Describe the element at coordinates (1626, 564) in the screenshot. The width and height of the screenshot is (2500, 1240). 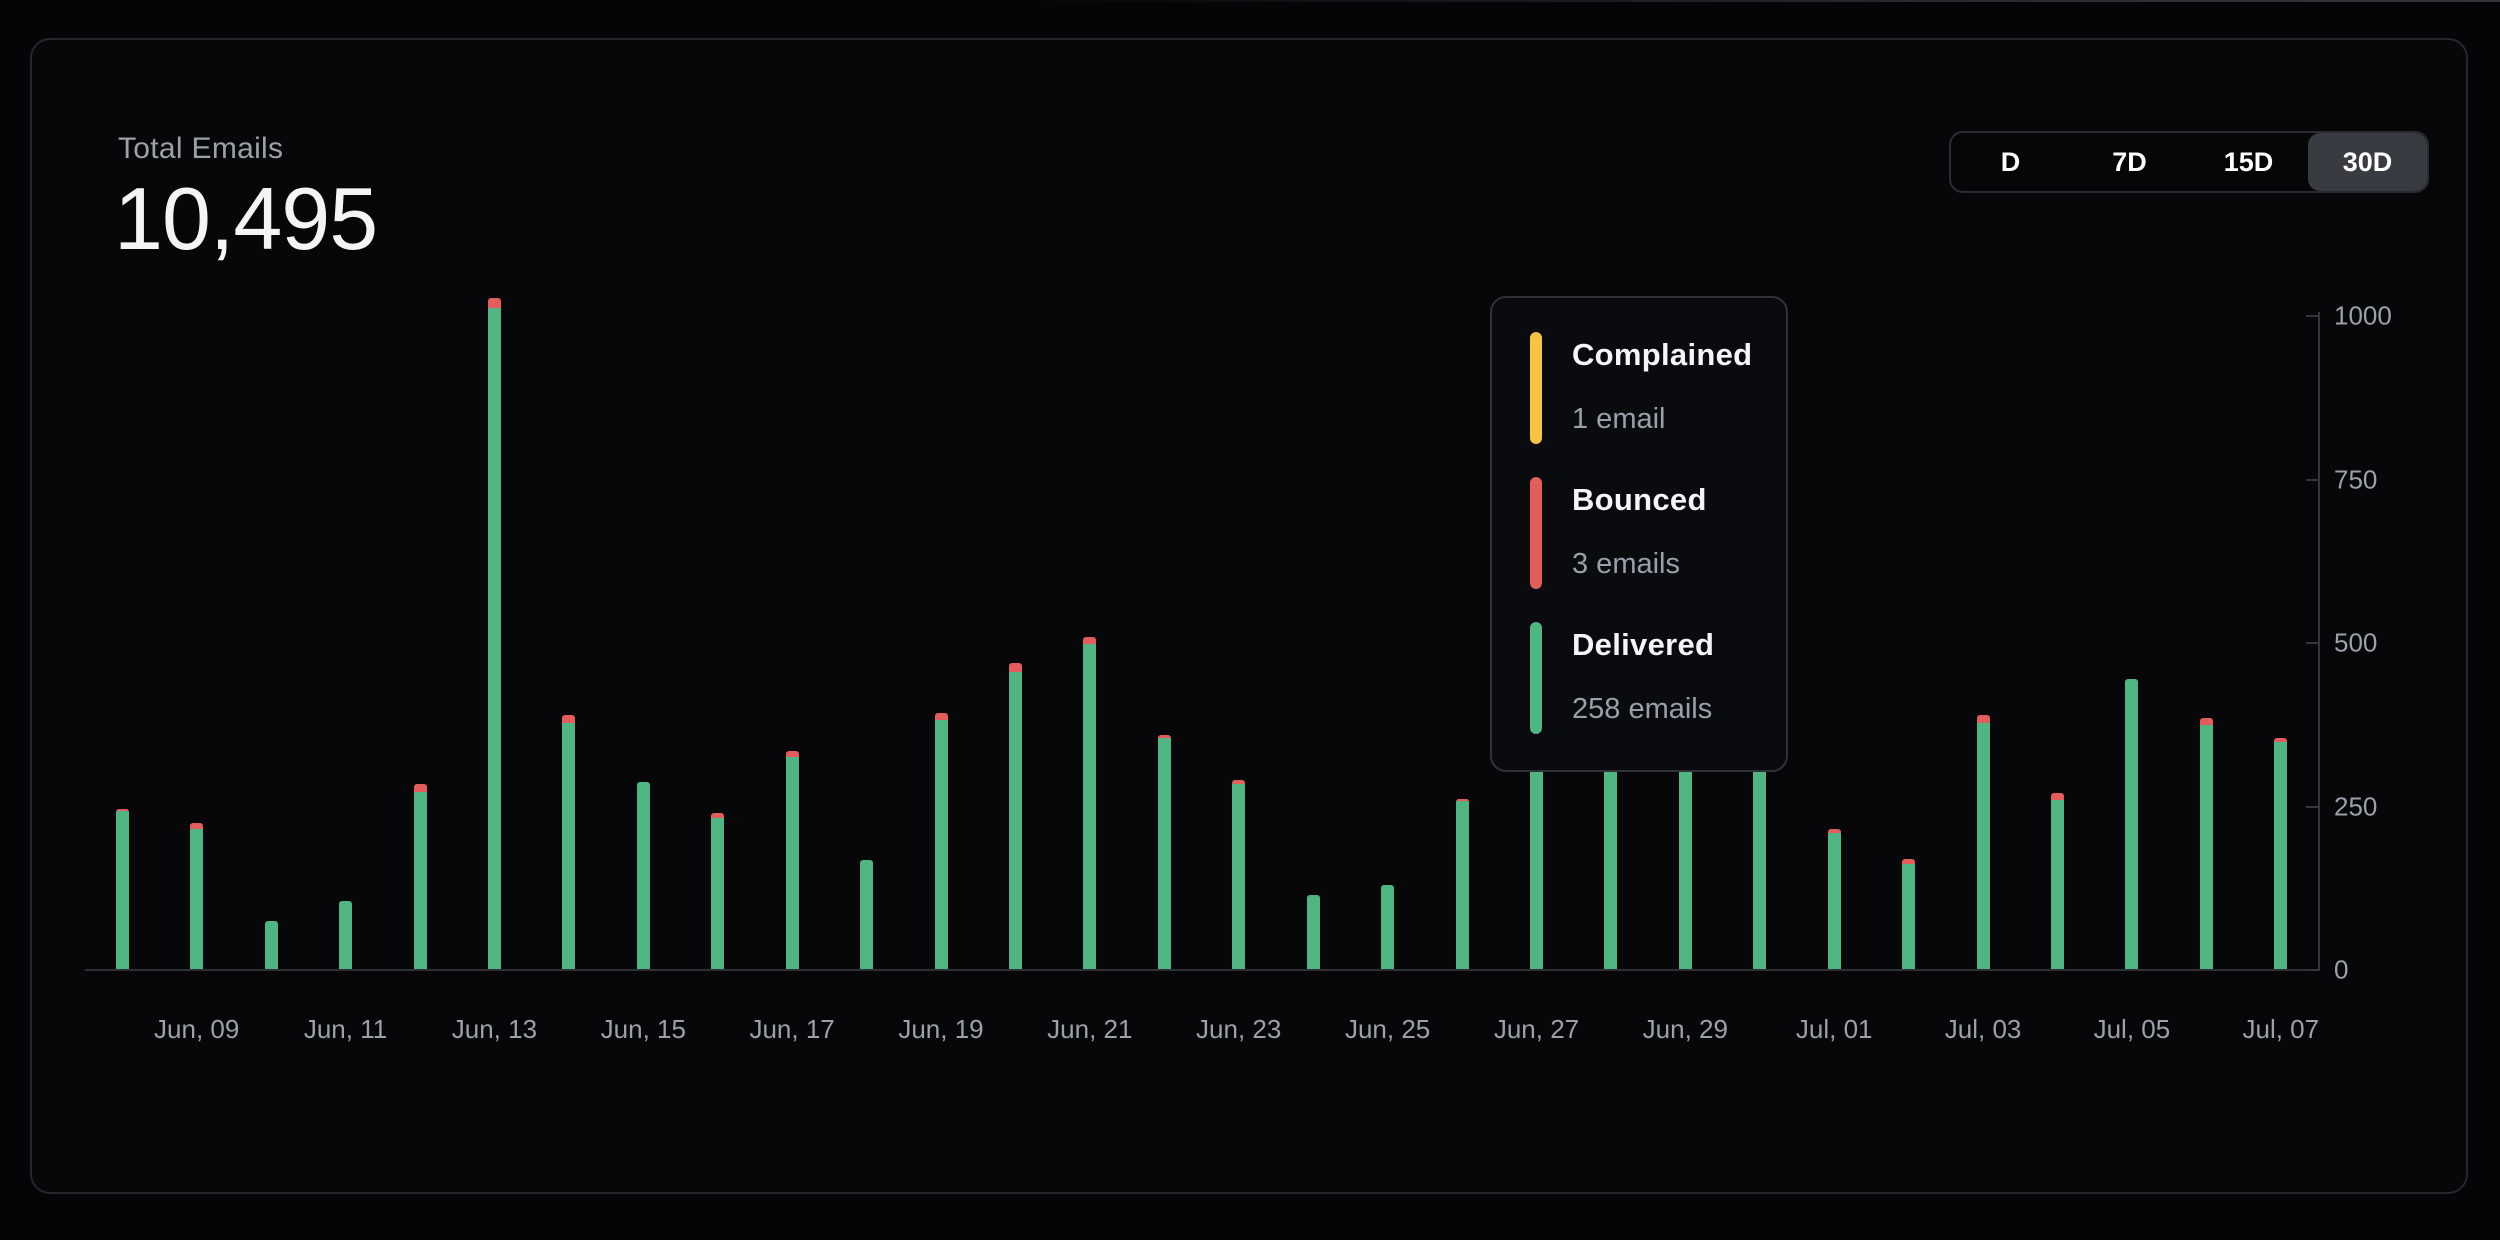
I see `tooltip-value: 3 emails` at that location.